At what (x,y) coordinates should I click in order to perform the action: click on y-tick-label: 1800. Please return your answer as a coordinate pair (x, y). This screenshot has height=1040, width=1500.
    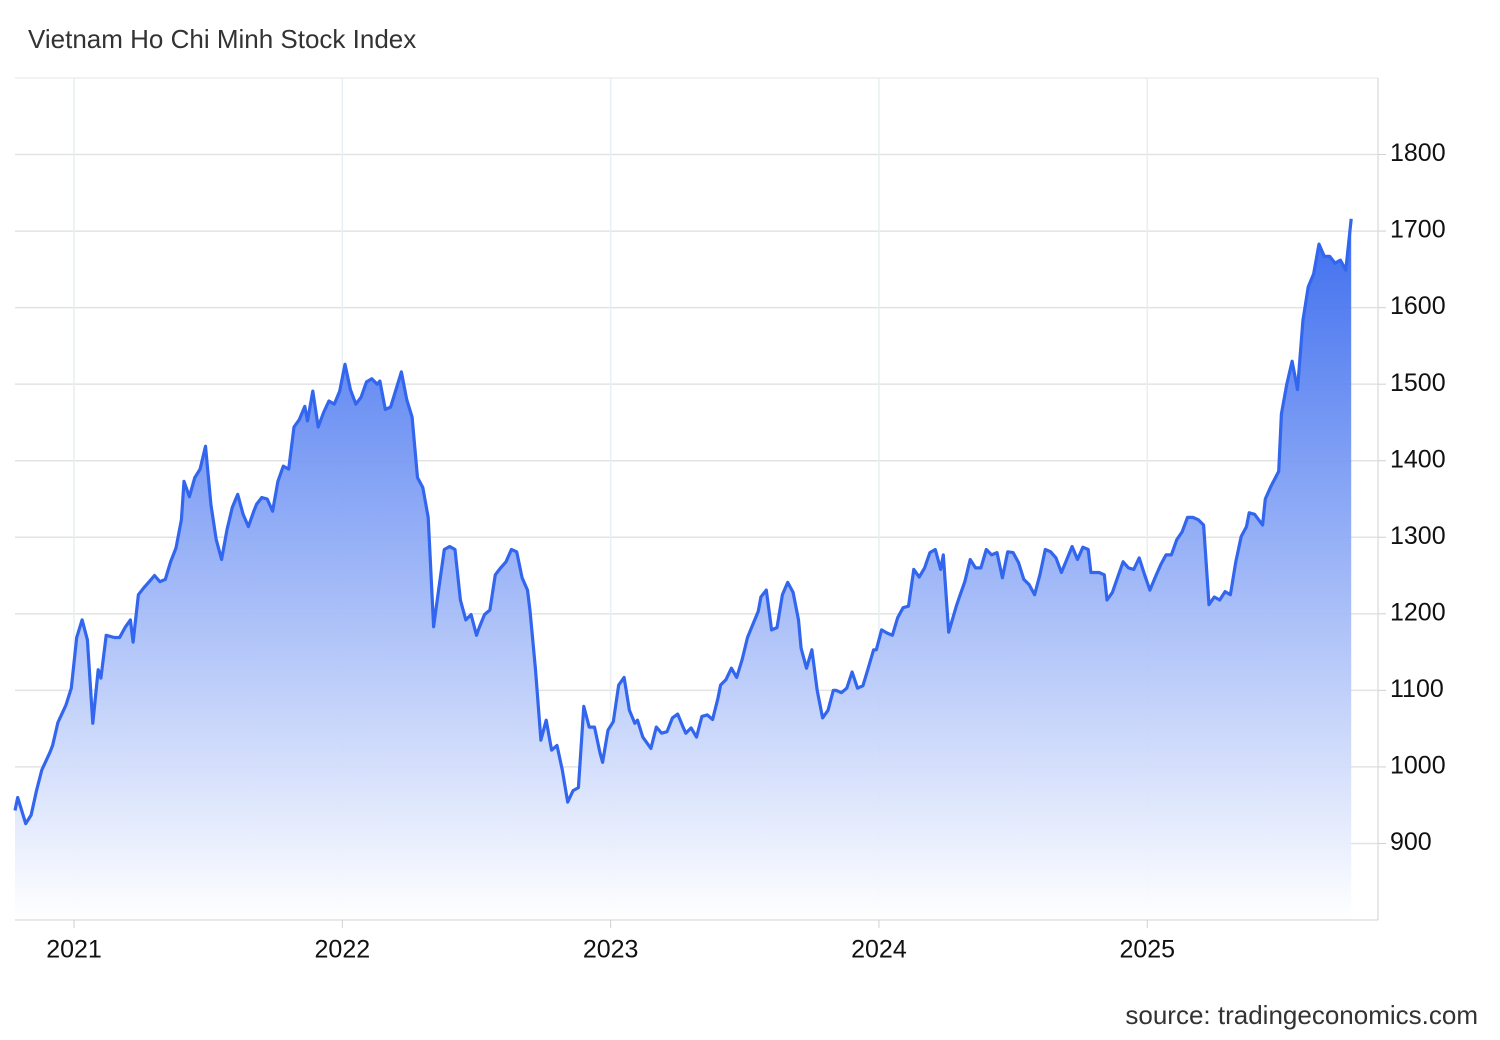
    Looking at the image, I should click on (1418, 153).